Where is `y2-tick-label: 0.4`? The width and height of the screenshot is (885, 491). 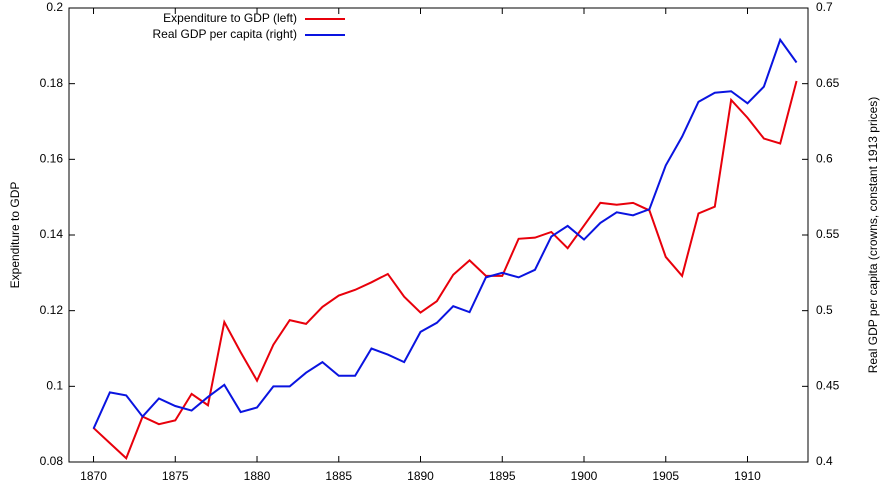
y2-tick-label: 0.4 is located at coordinates (824, 461).